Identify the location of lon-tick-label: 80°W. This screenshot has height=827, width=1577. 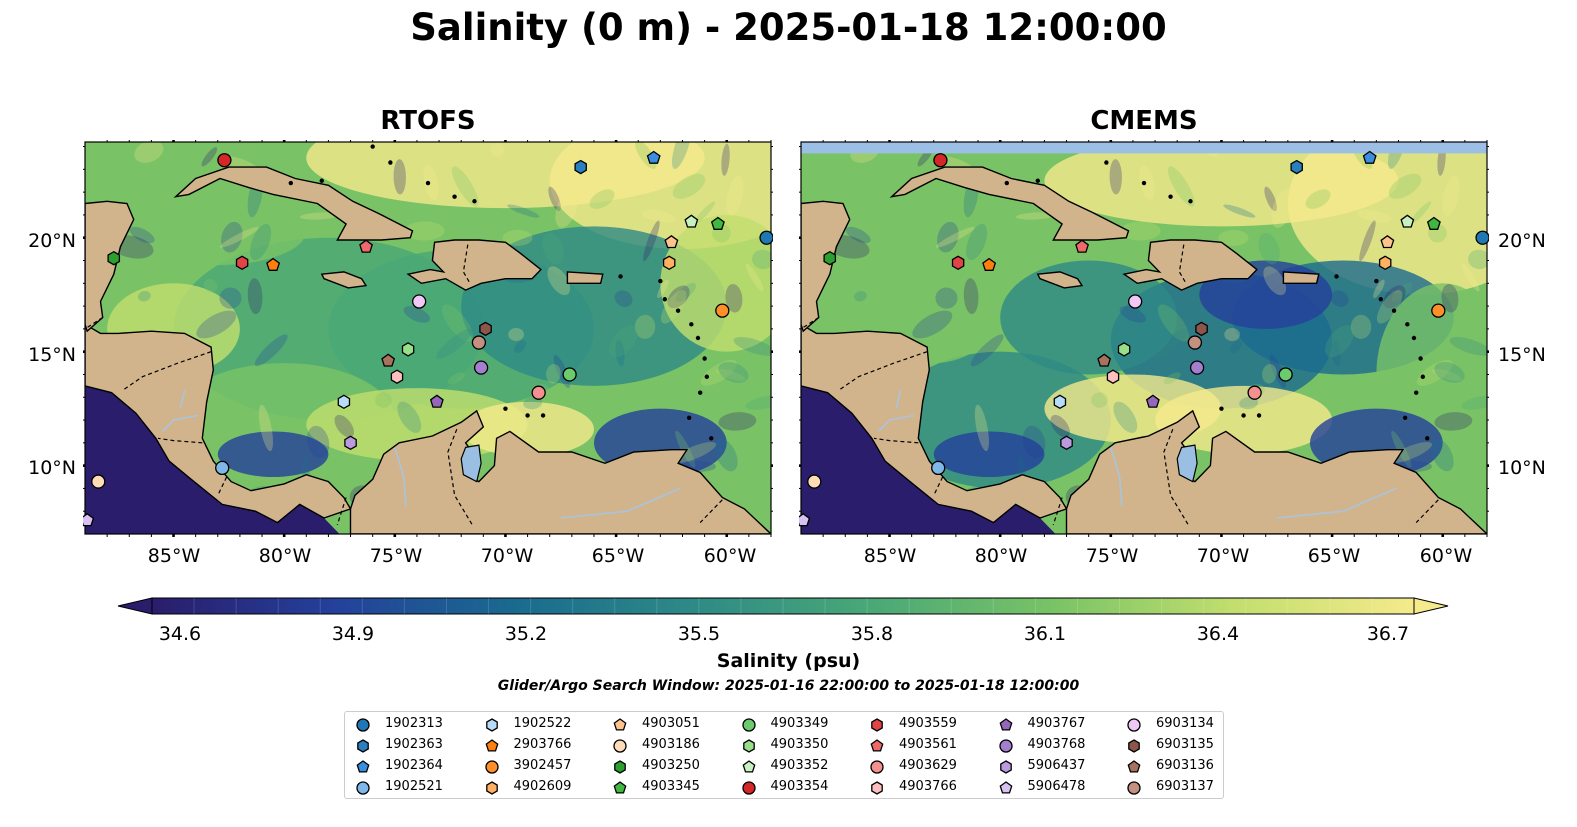
(1001, 556).